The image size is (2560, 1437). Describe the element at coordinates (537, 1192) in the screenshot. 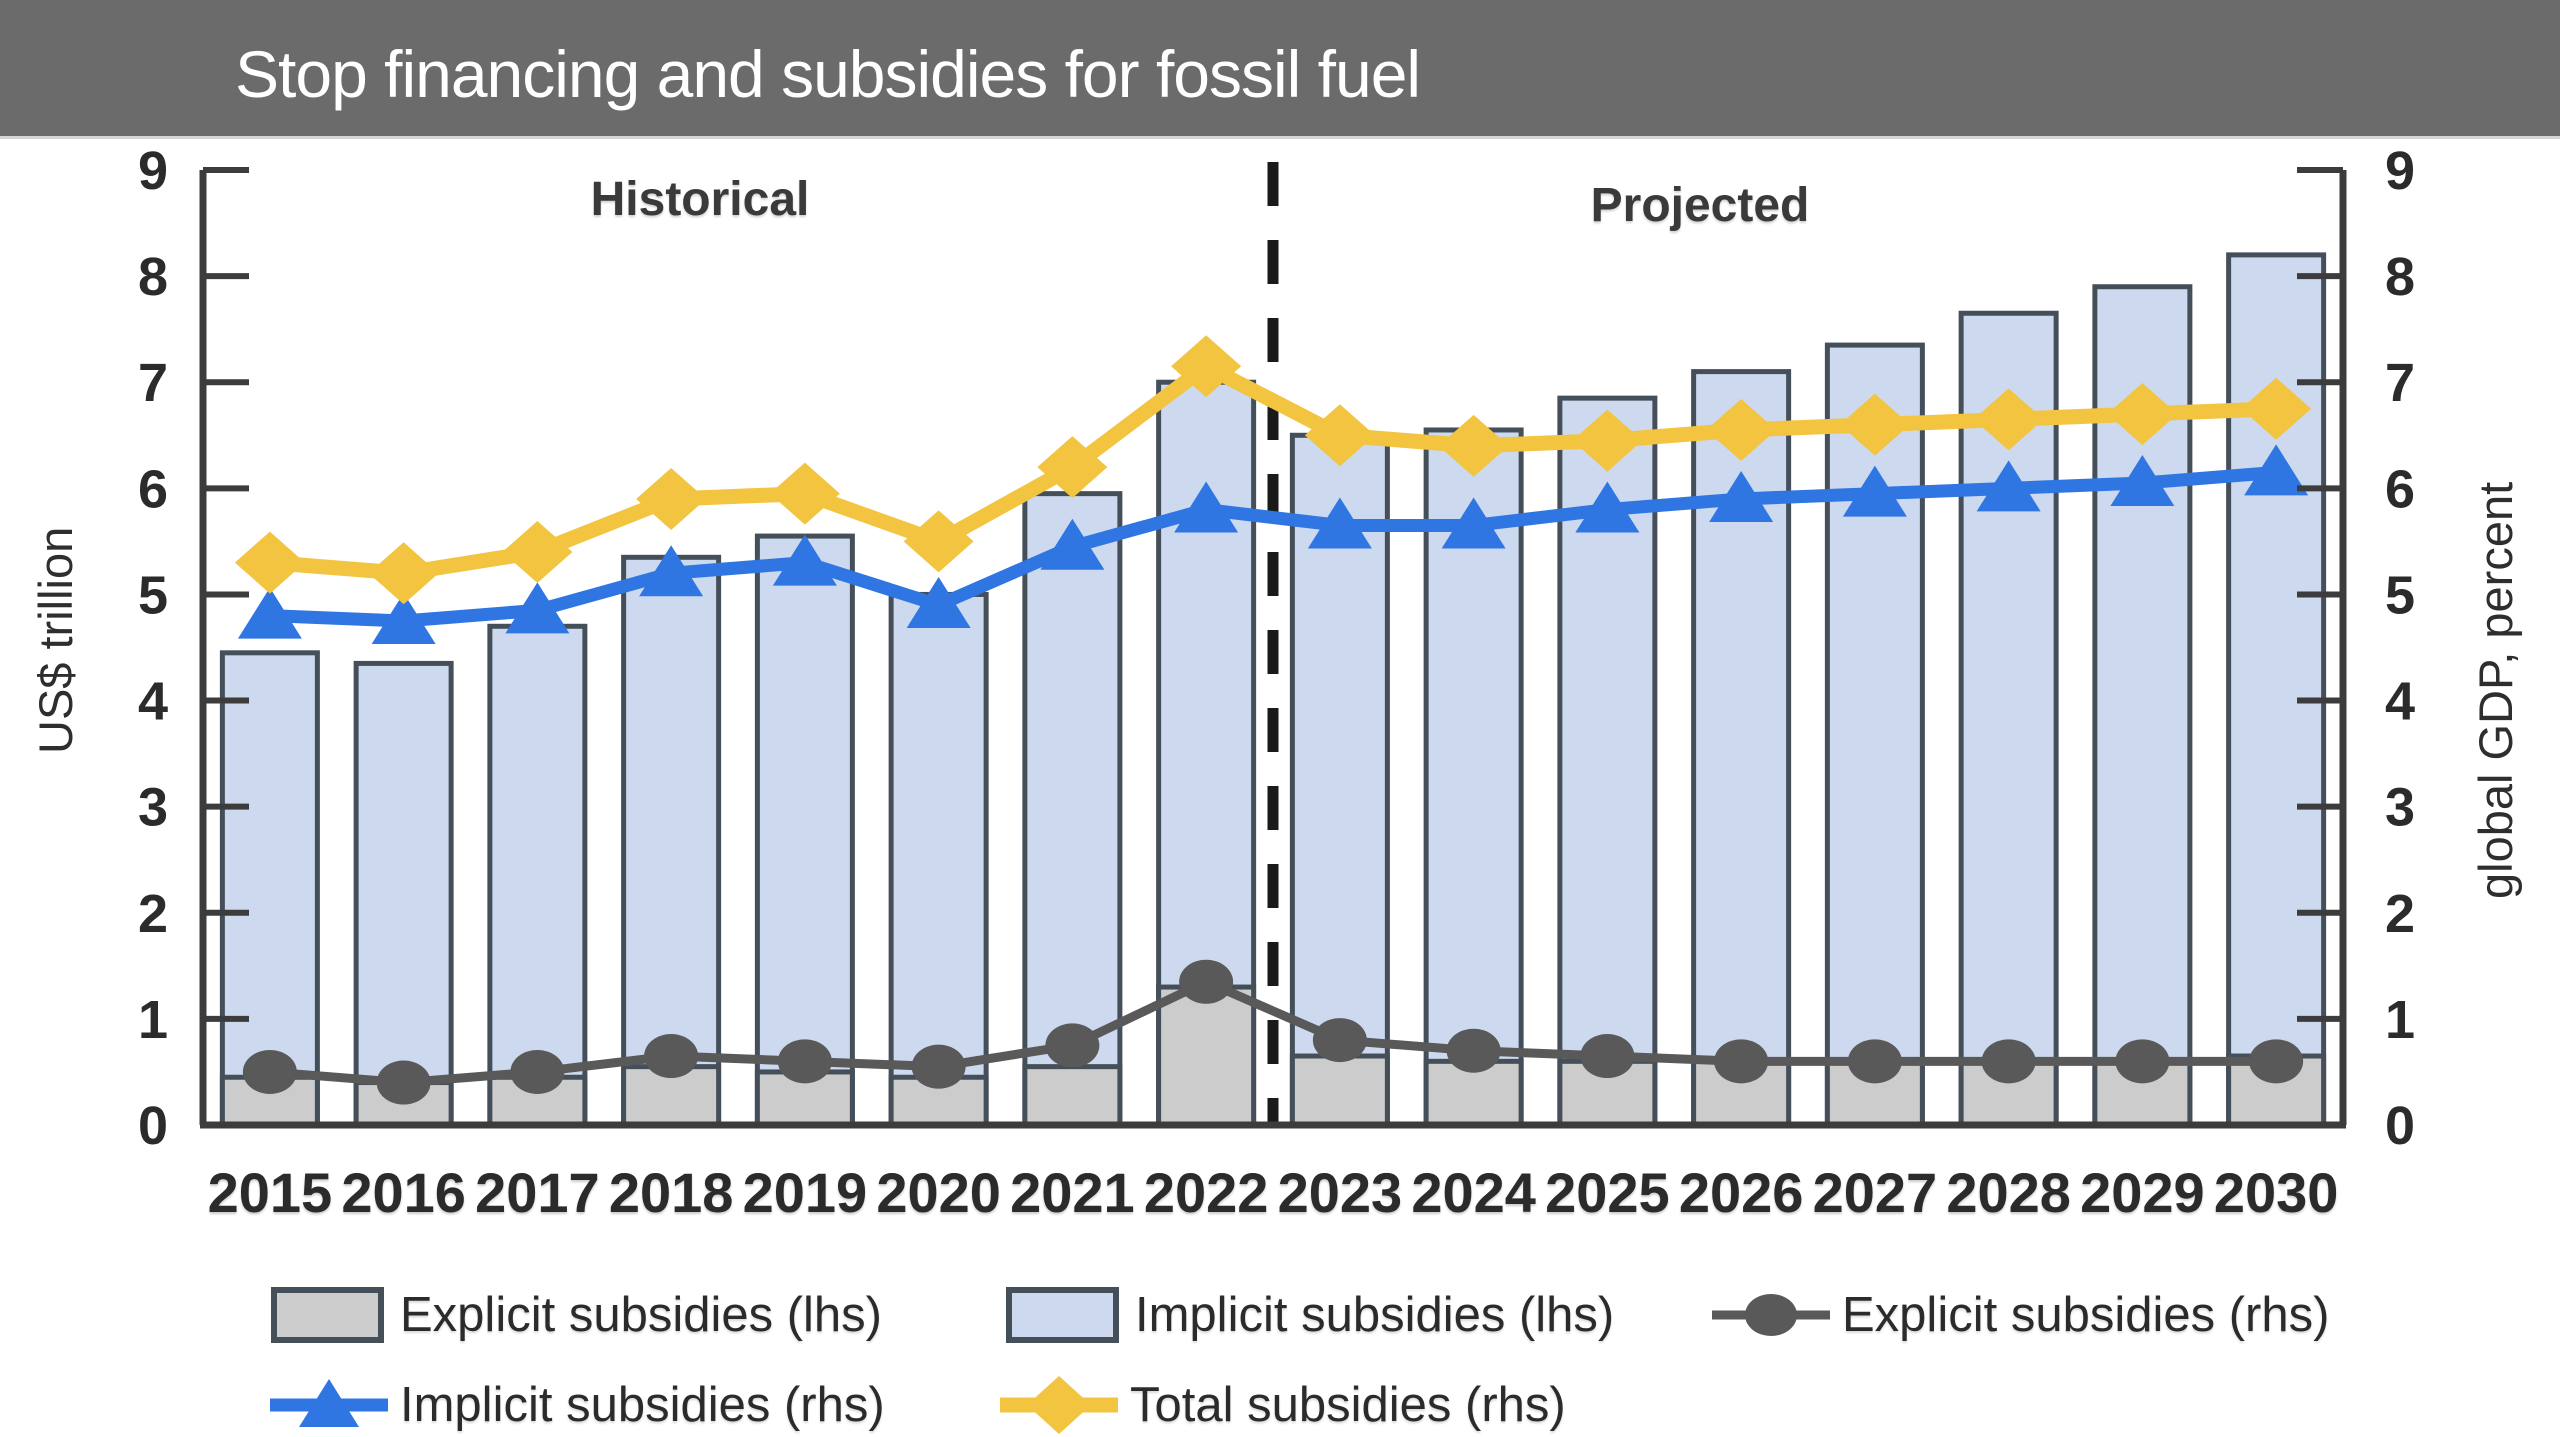

I see `x-label-2017: 2017` at that location.